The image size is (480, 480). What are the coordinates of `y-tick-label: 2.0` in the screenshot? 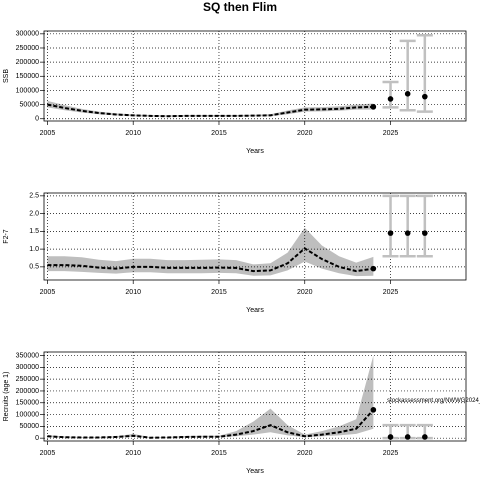 It's located at (34, 213).